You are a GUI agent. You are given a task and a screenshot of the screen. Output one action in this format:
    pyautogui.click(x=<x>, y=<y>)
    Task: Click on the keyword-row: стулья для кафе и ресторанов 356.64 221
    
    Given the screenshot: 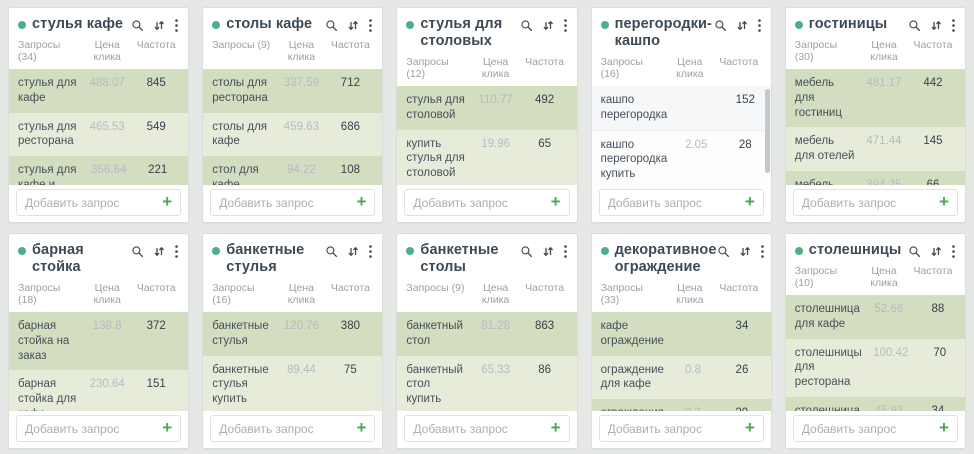 What is the action you would take?
    pyautogui.click(x=99, y=170)
    